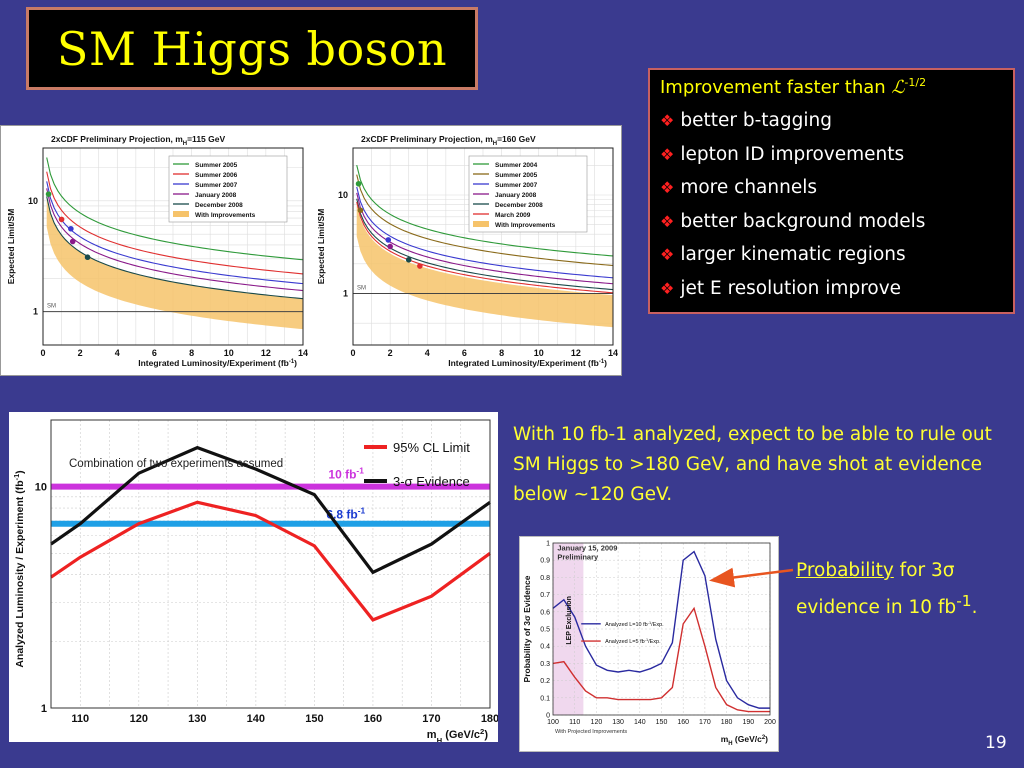 The height and width of the screenshot is (768, 1024). I want to click on label-part: 100, so click(553, 722).